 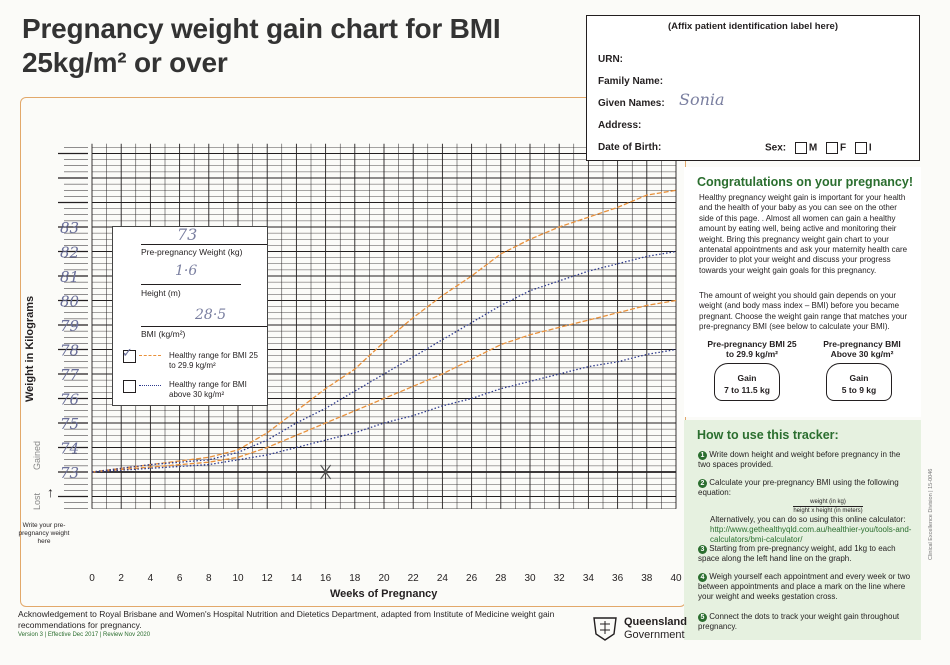 I want to click on handwritten-weight: 77, so click(x=70, y=375).